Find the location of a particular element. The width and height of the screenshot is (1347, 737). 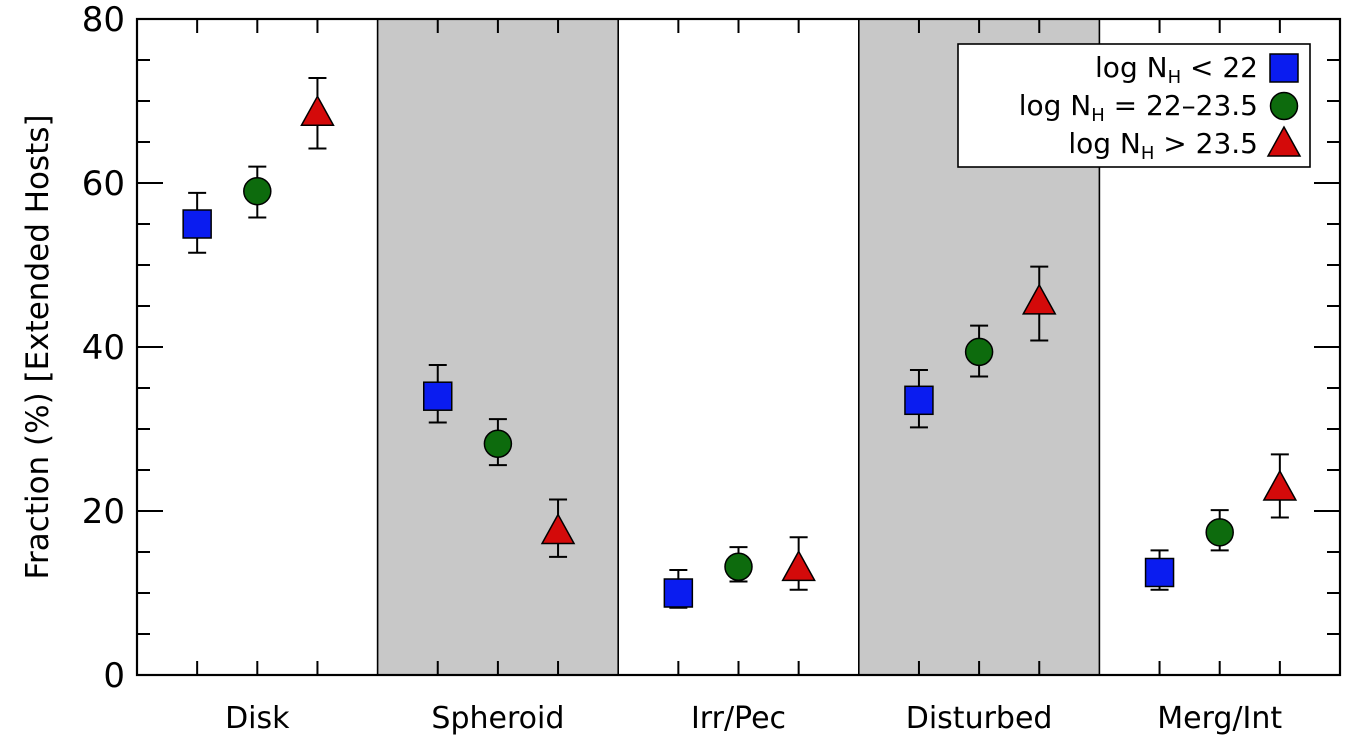

legend-marker-circle is located at coordinates (1284, 106).